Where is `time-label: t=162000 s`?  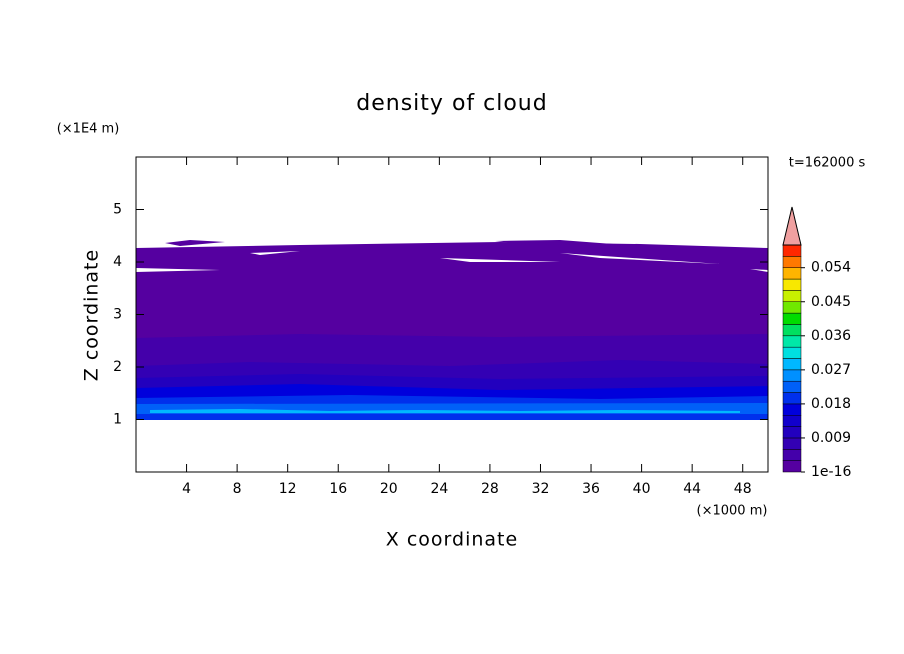 time-label: t=162000 s is located at coordinates (827, 163).